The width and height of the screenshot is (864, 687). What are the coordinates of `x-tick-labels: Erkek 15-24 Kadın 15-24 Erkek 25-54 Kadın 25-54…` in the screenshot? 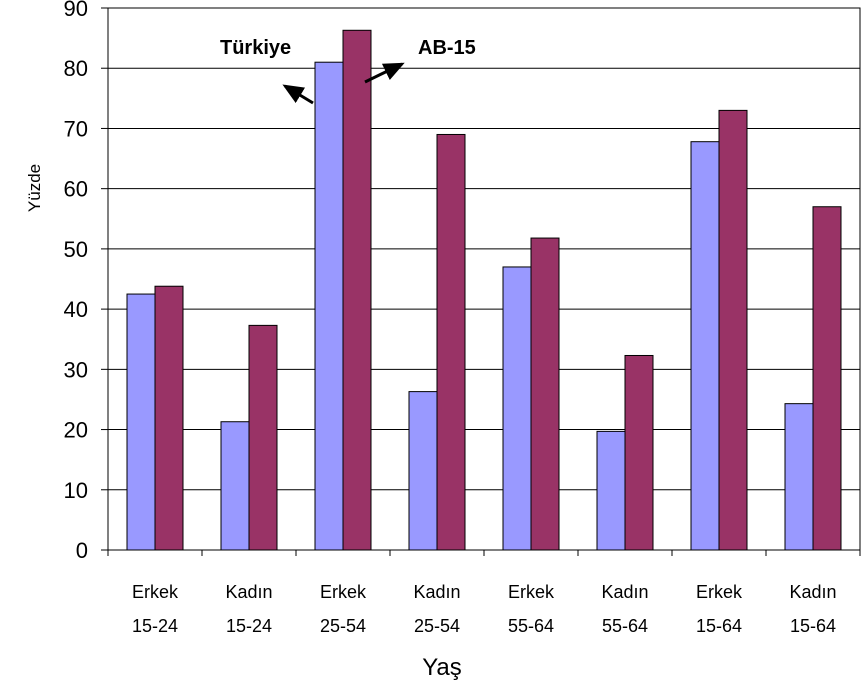 It's located at (484, 609).